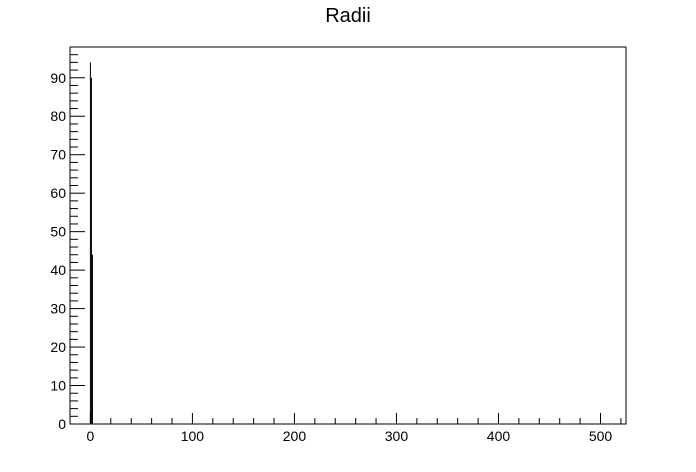 The image size is (696, 472). I want to click on y-tick-label: 40, so click(58, 270).